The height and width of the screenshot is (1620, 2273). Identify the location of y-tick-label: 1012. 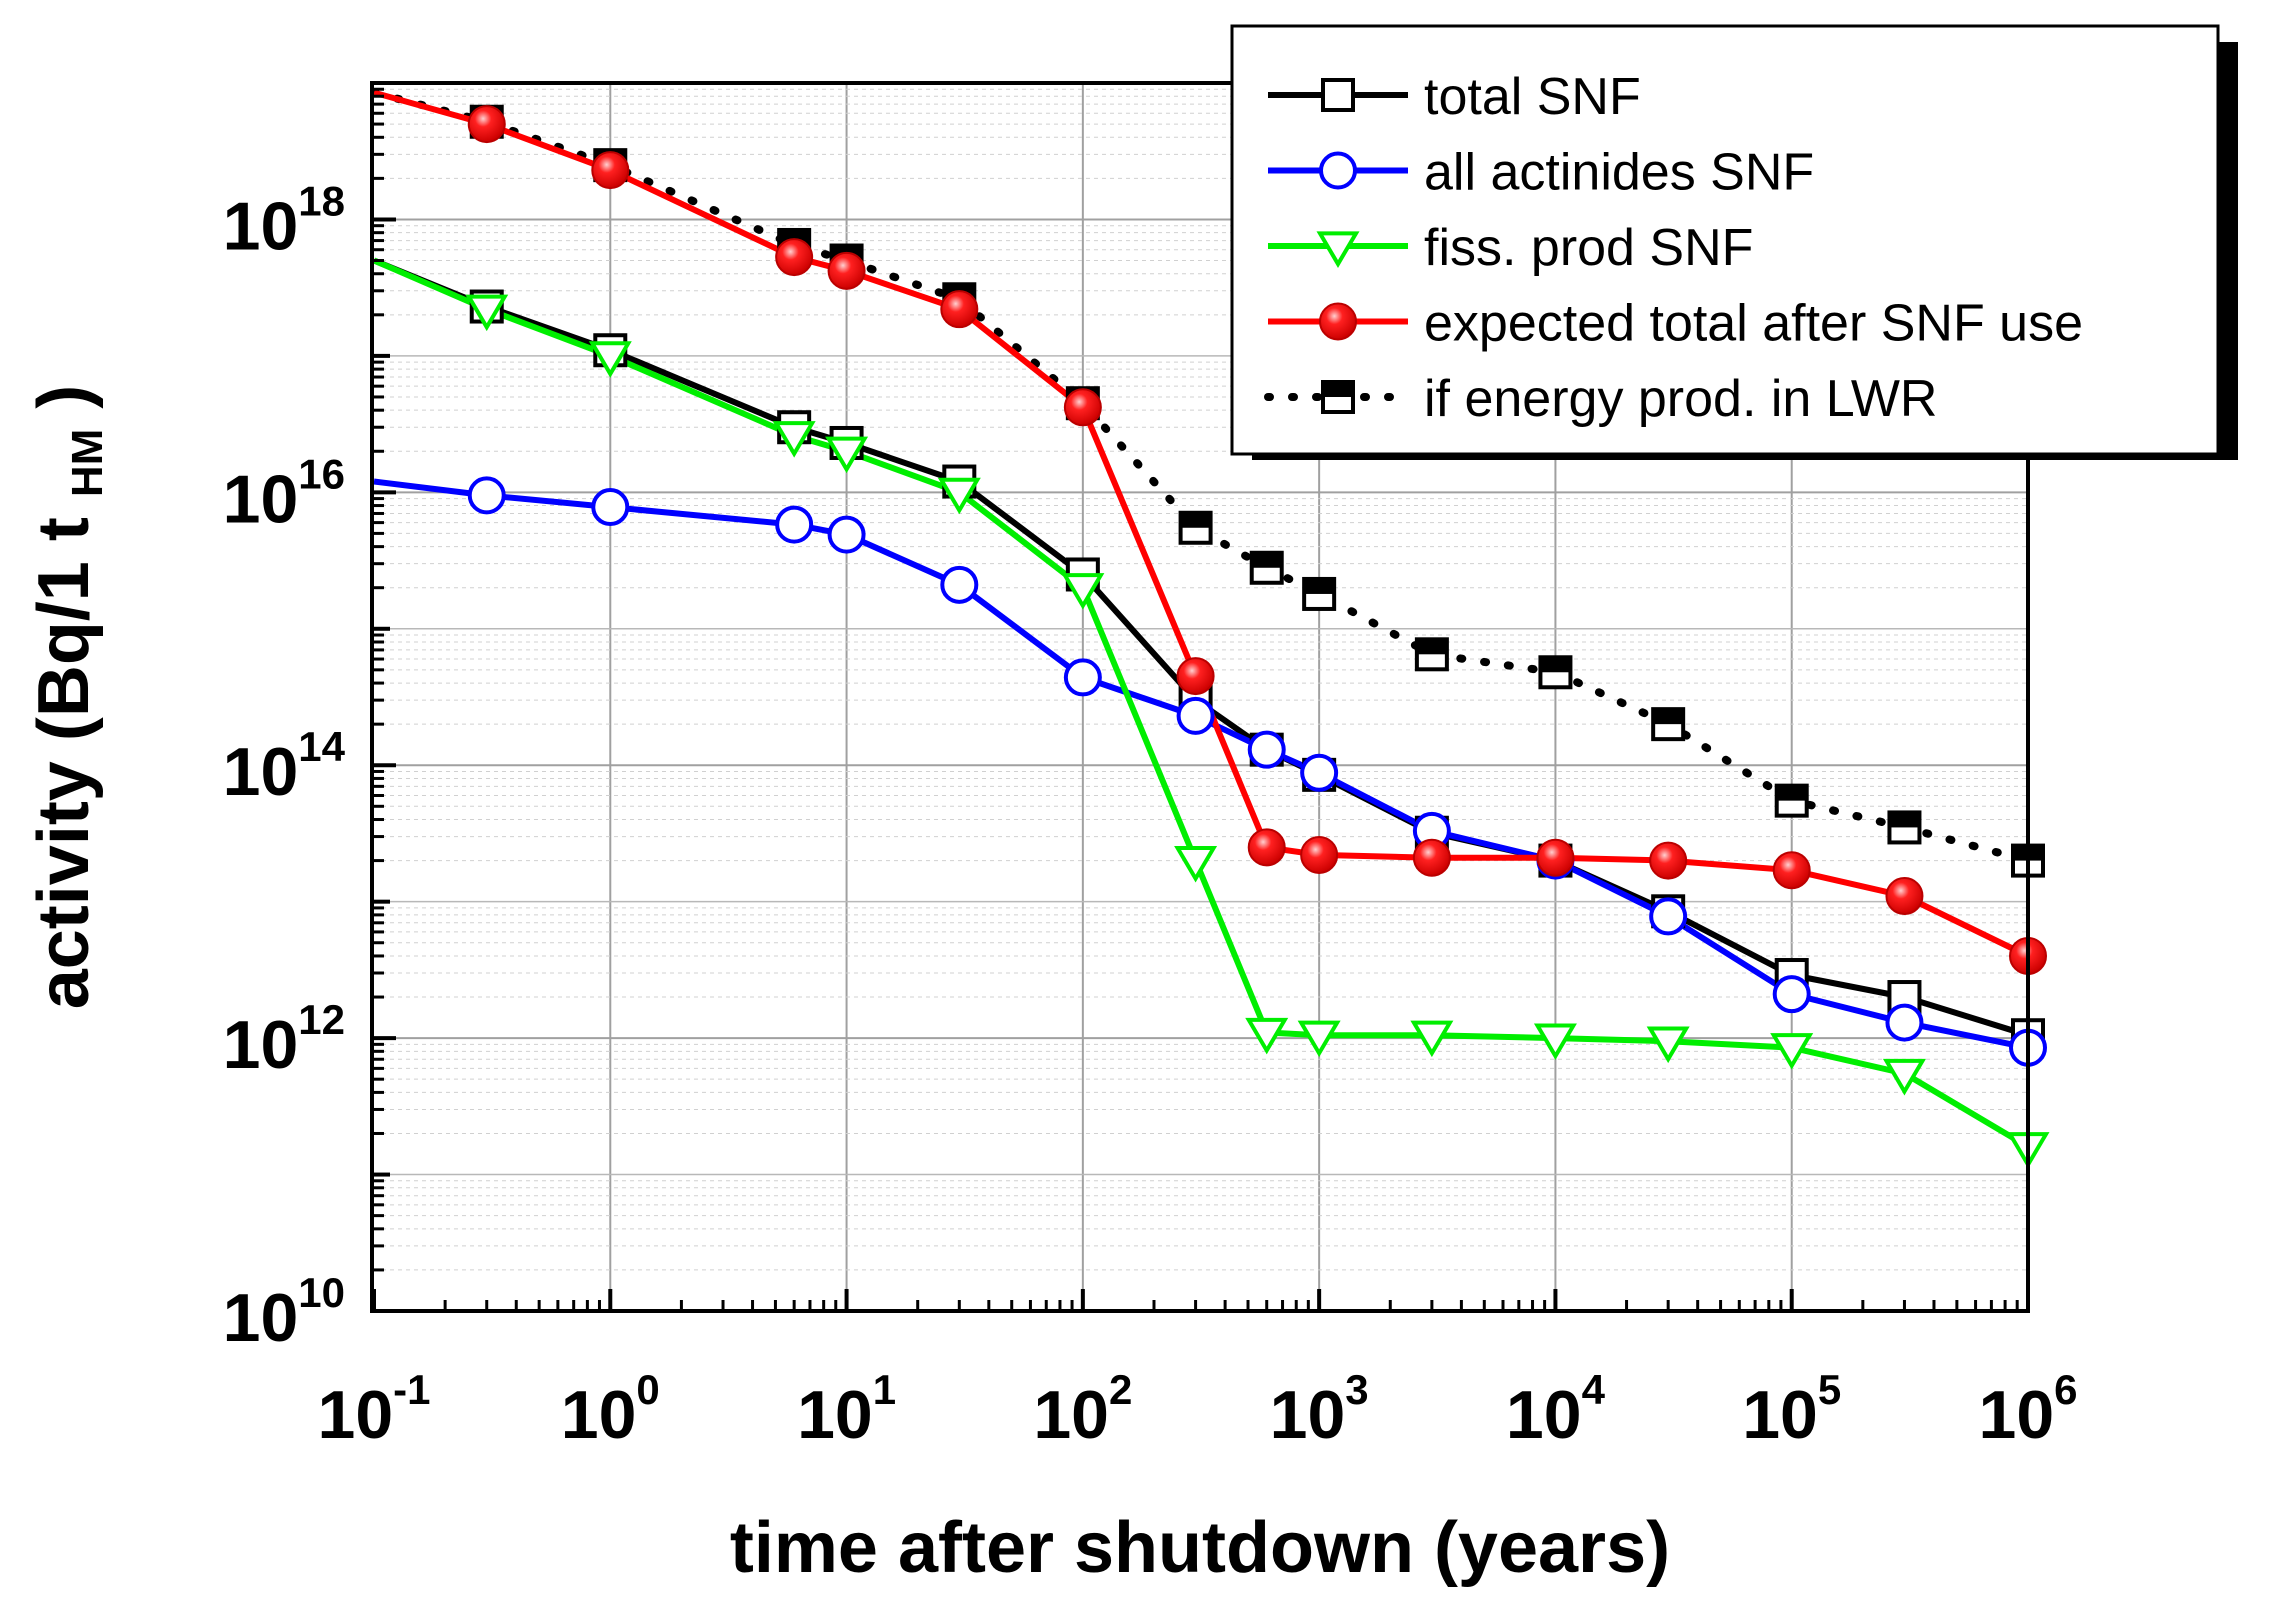
(284, 1039).